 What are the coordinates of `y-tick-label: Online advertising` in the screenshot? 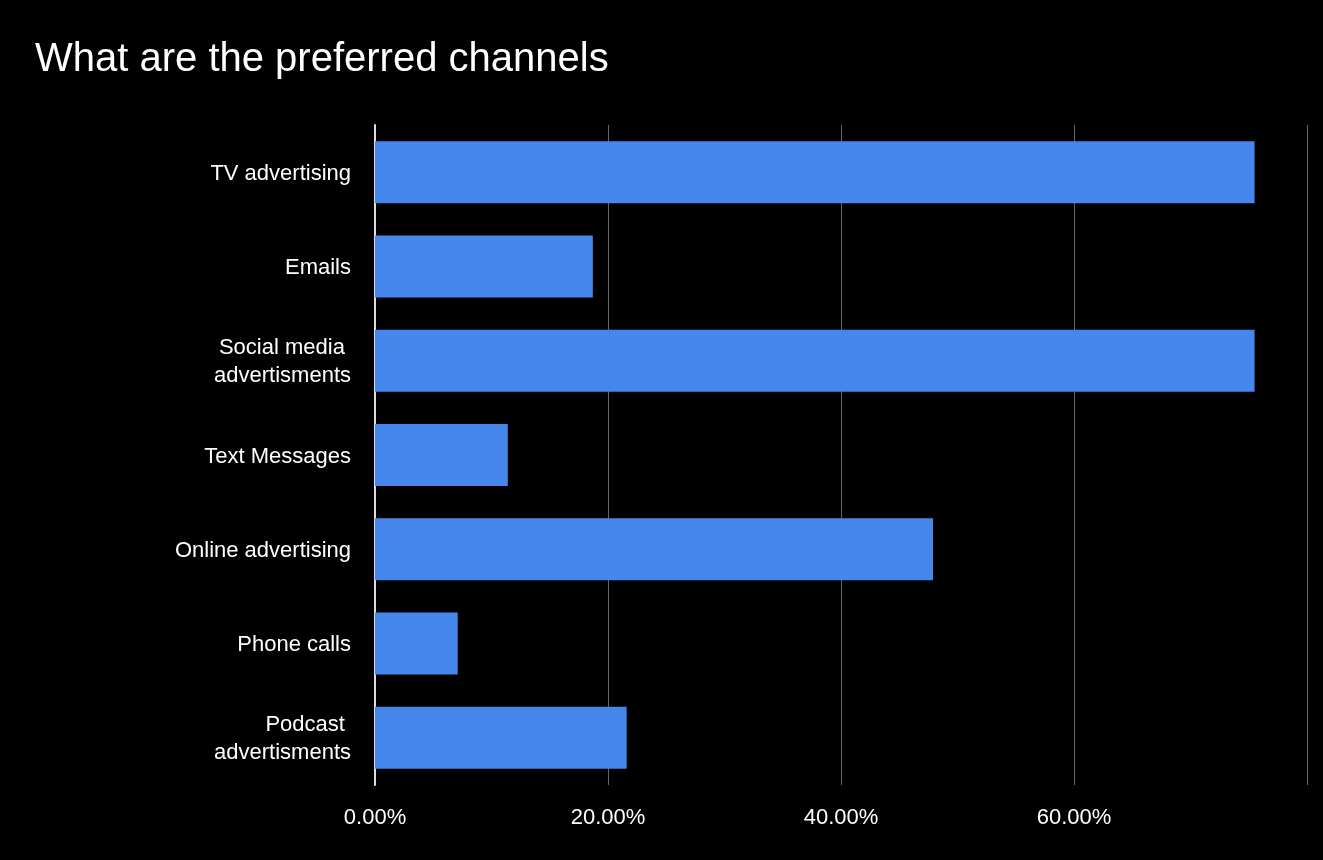 It's located at (262, 549).